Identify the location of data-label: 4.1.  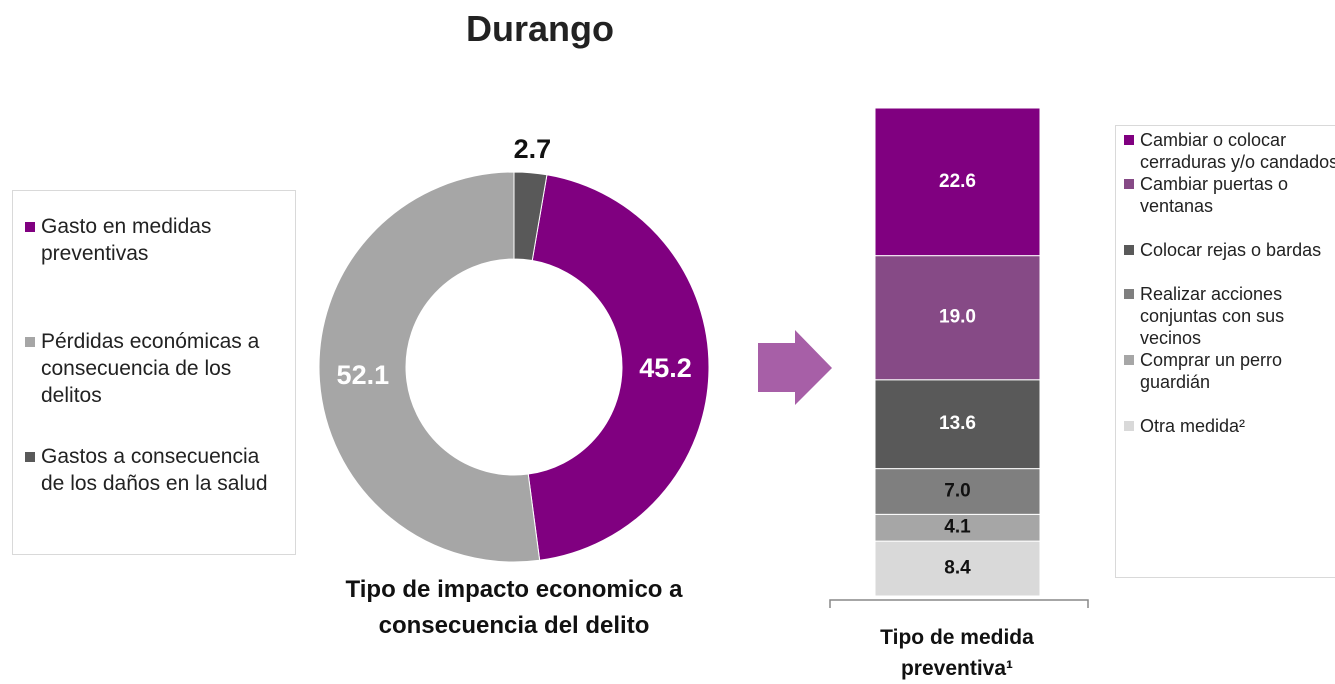
(957, 527).